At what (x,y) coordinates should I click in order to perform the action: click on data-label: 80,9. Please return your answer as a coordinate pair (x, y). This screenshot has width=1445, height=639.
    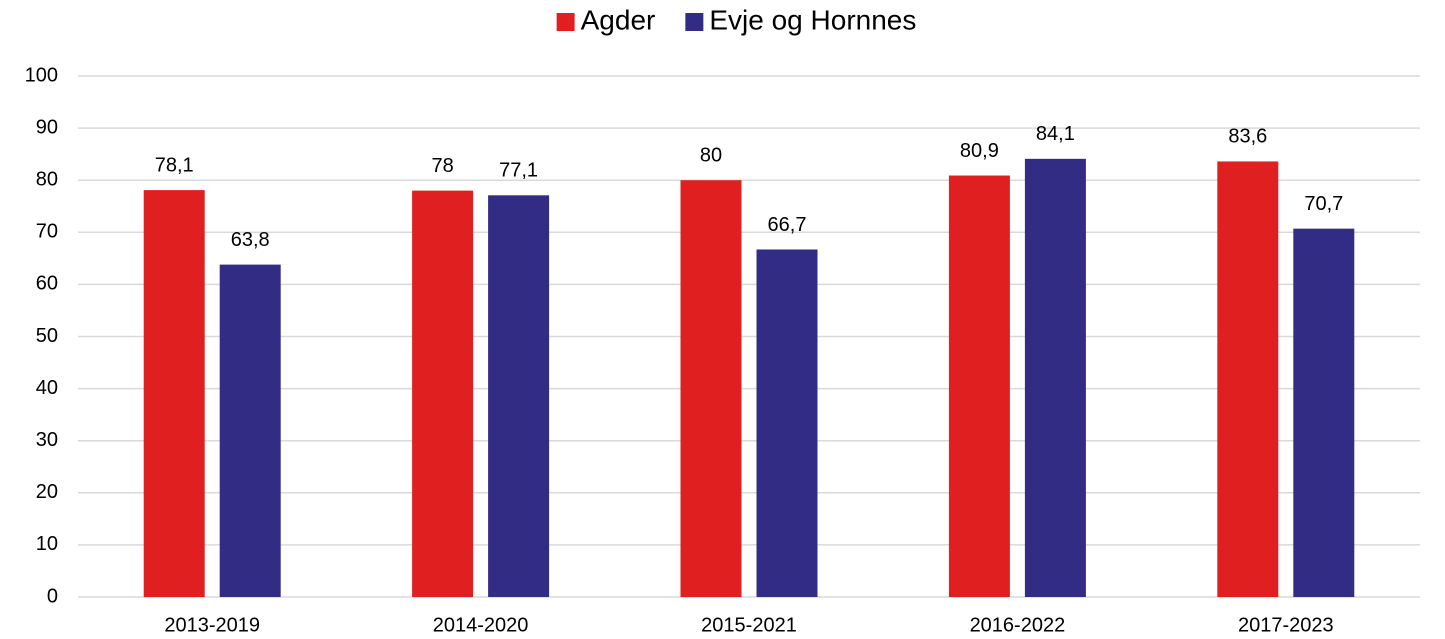
    Looking at the image, I should click on (979, 151).